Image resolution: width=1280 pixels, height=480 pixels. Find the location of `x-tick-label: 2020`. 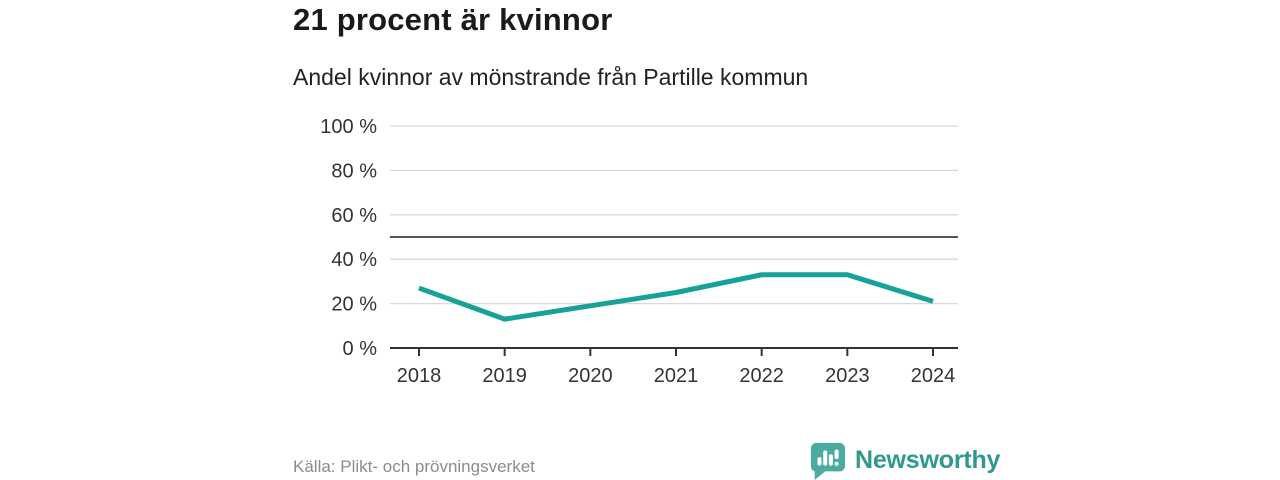

x-tick-label: 2020 is located at coordinates (590, 376).